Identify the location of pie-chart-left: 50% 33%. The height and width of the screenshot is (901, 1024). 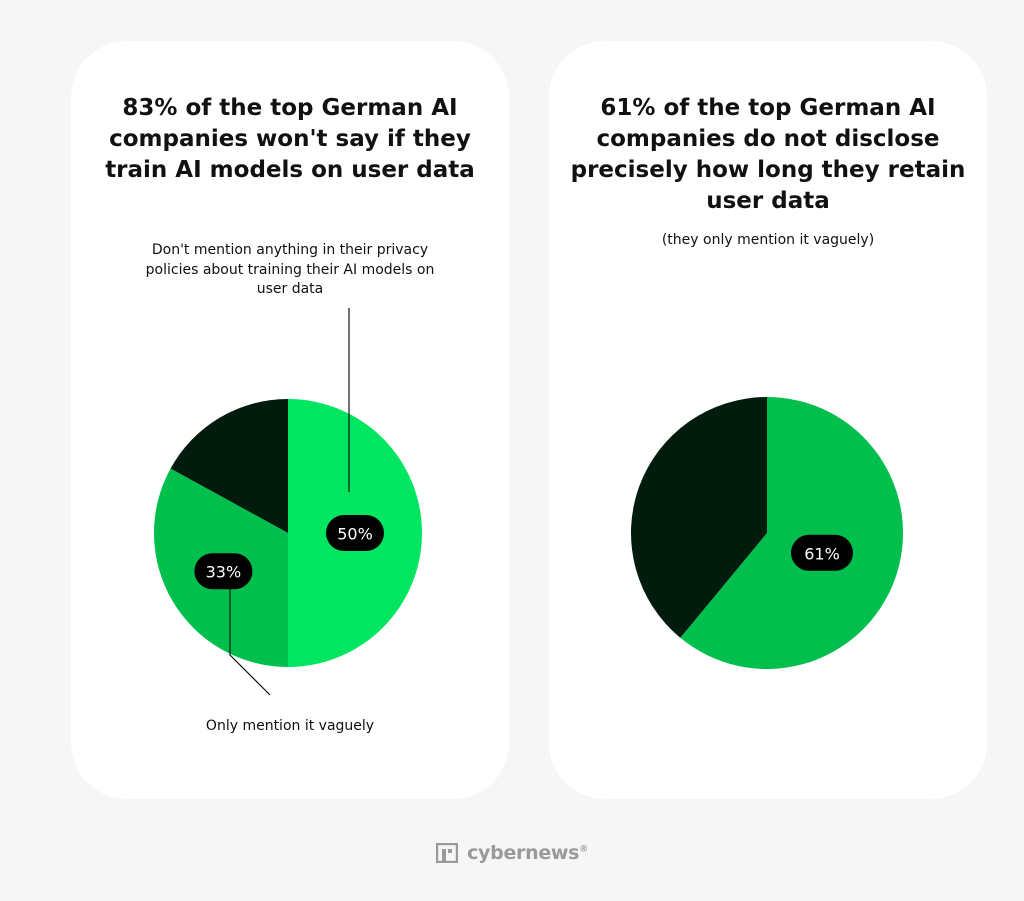
(288, 502).